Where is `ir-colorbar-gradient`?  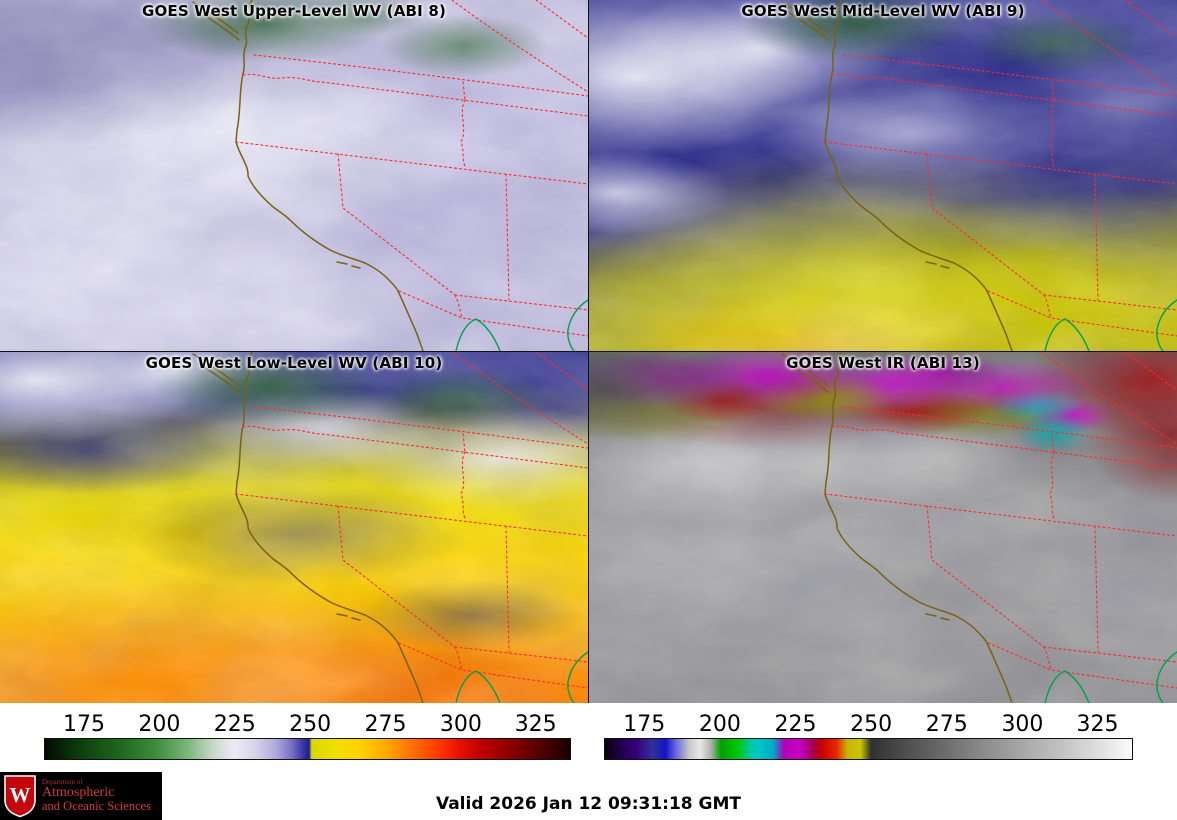
ir-colorbar-gradient is located at coordinates (868, 749).